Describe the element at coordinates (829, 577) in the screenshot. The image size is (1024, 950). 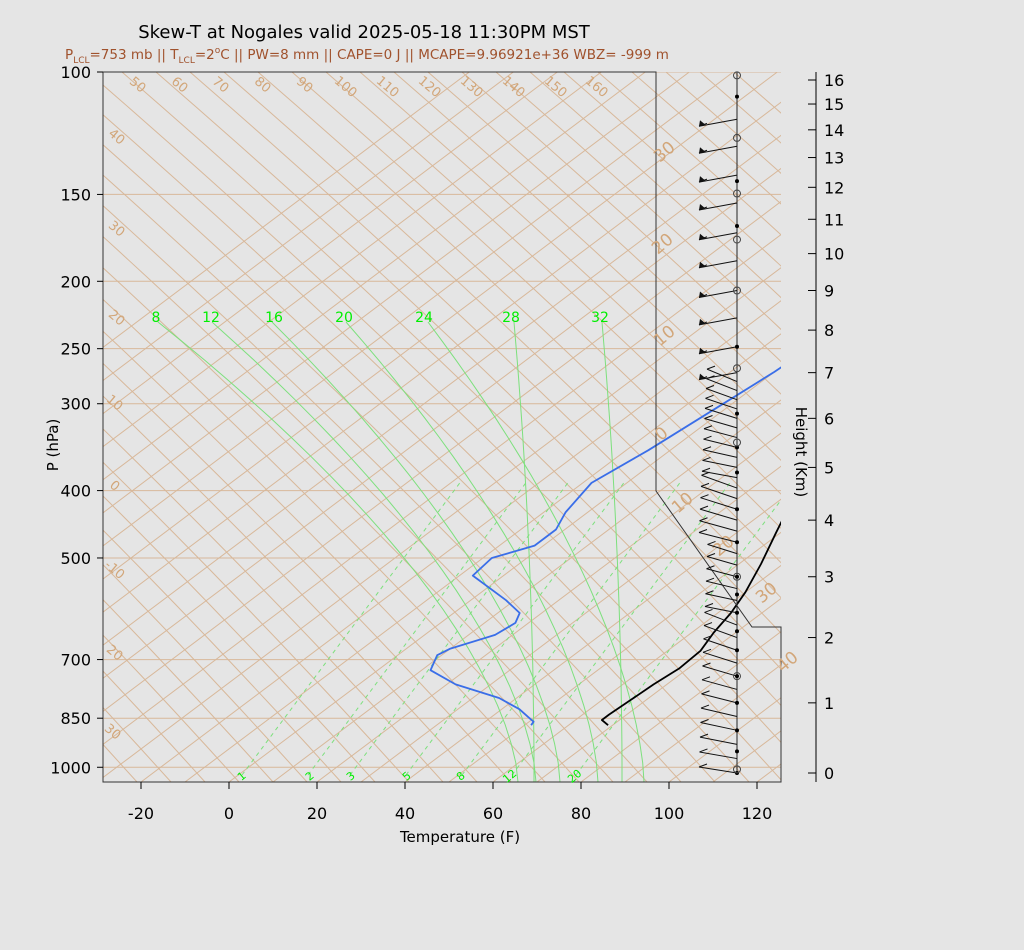
I see `height-tick-label: 3` at that location.